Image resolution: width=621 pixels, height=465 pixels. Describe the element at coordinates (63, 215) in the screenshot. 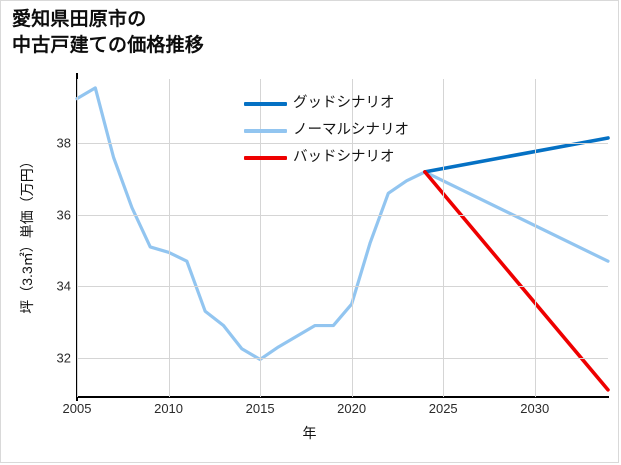

I see `y-tick-label: 36` at that location.